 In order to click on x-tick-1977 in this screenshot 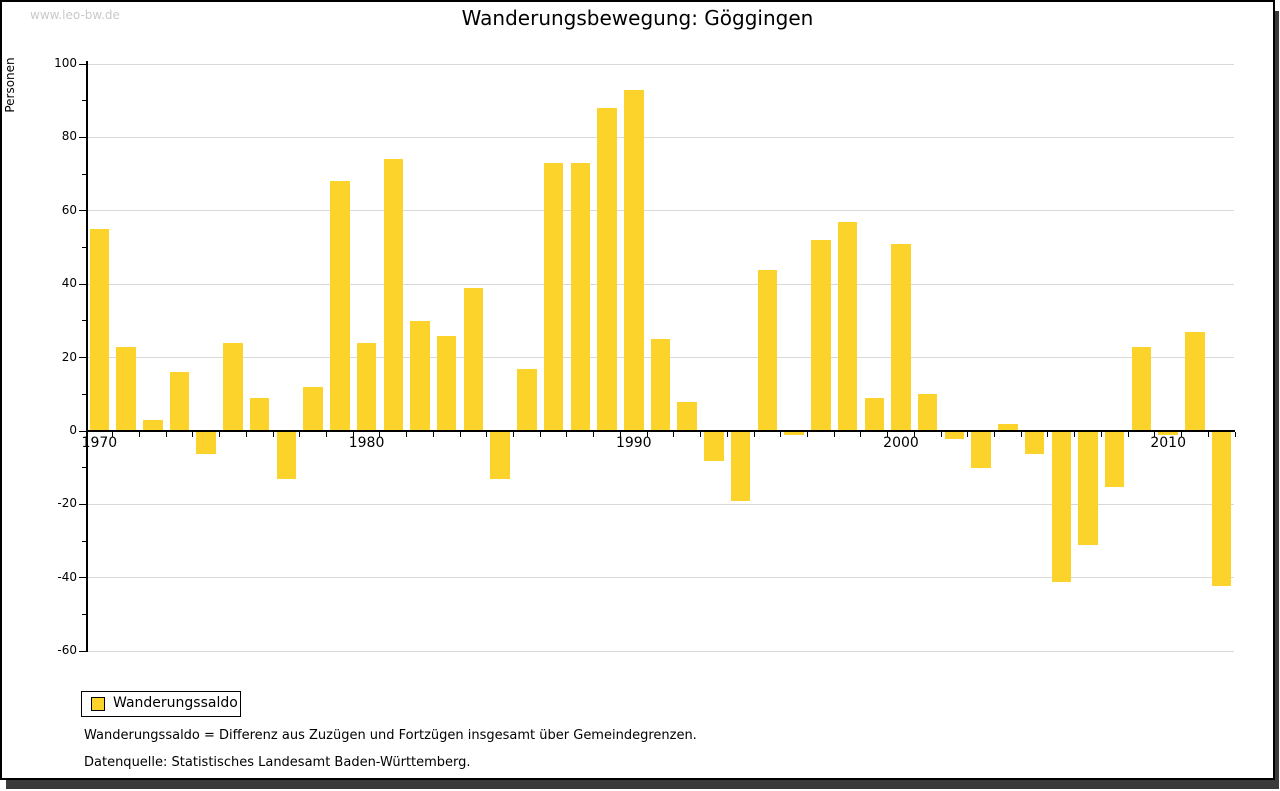, I will do `click(273, 434)`.